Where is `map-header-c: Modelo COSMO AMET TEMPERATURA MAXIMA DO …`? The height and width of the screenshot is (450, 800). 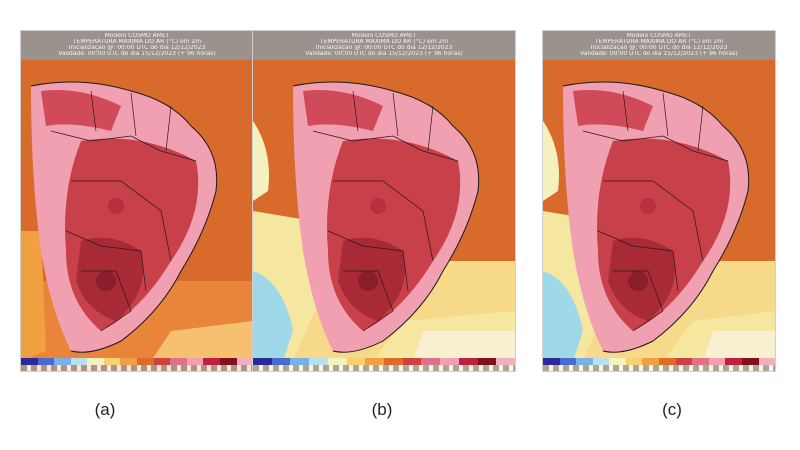
map-header-c: Modelo COSMO AMET TEMPERATURA MAXIMA DO … is located at coordinates (659, 45).